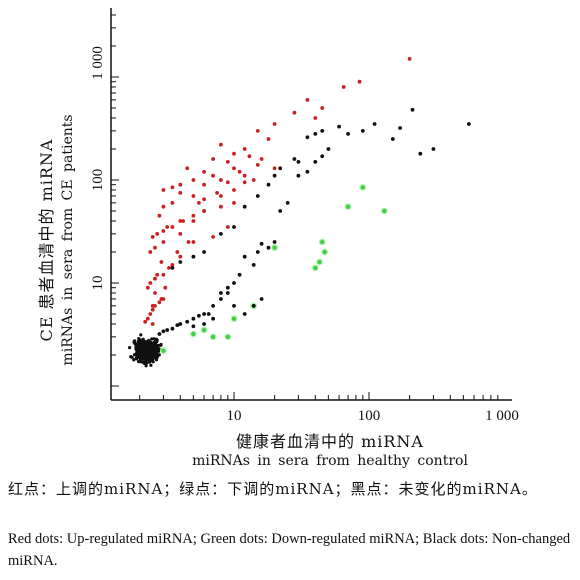  I want to click on y-axis-title: CE 患者血清中的 miRNA, so click(46, 240).